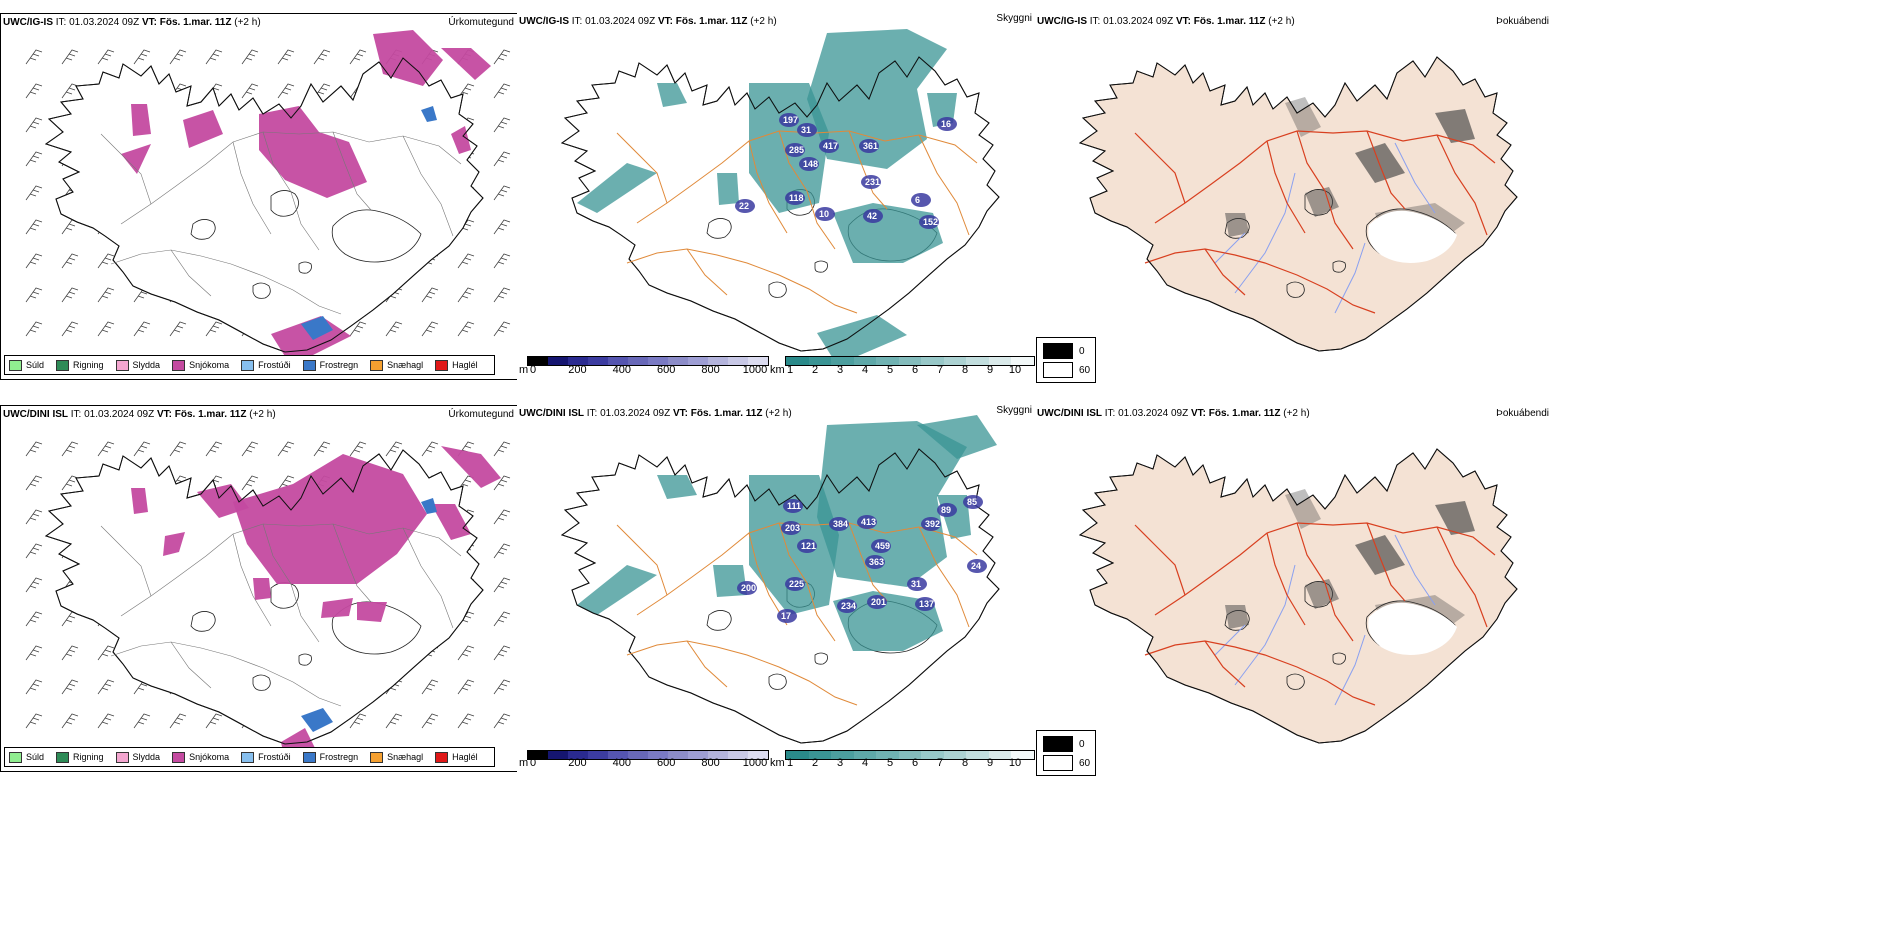 This screenshot has height=950, width=1900. I want to click on colorbar-tick-label: 6, so click(915, 763).